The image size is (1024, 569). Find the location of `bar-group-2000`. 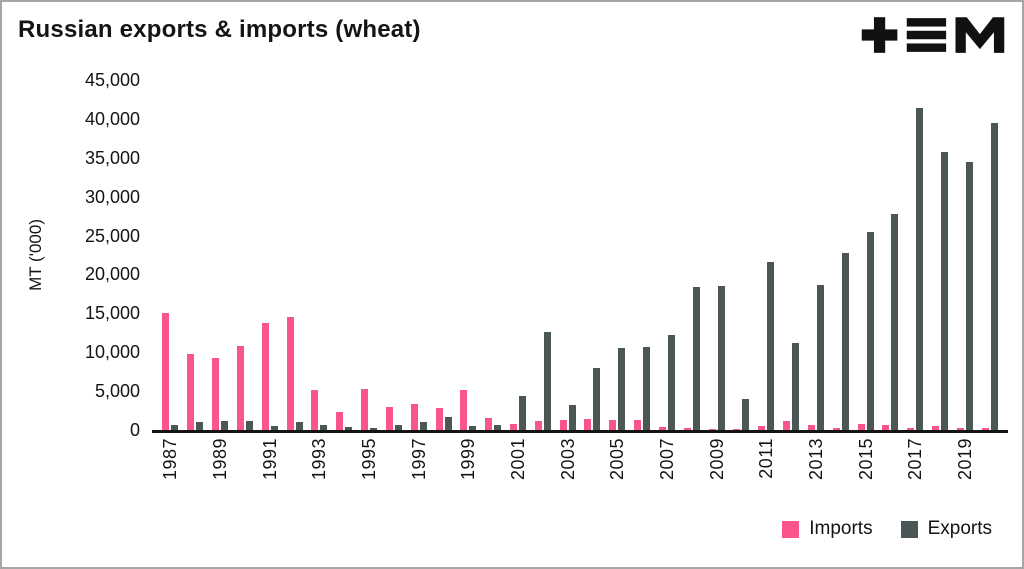

bar-group-2000 is located at coordinates (493, 255).